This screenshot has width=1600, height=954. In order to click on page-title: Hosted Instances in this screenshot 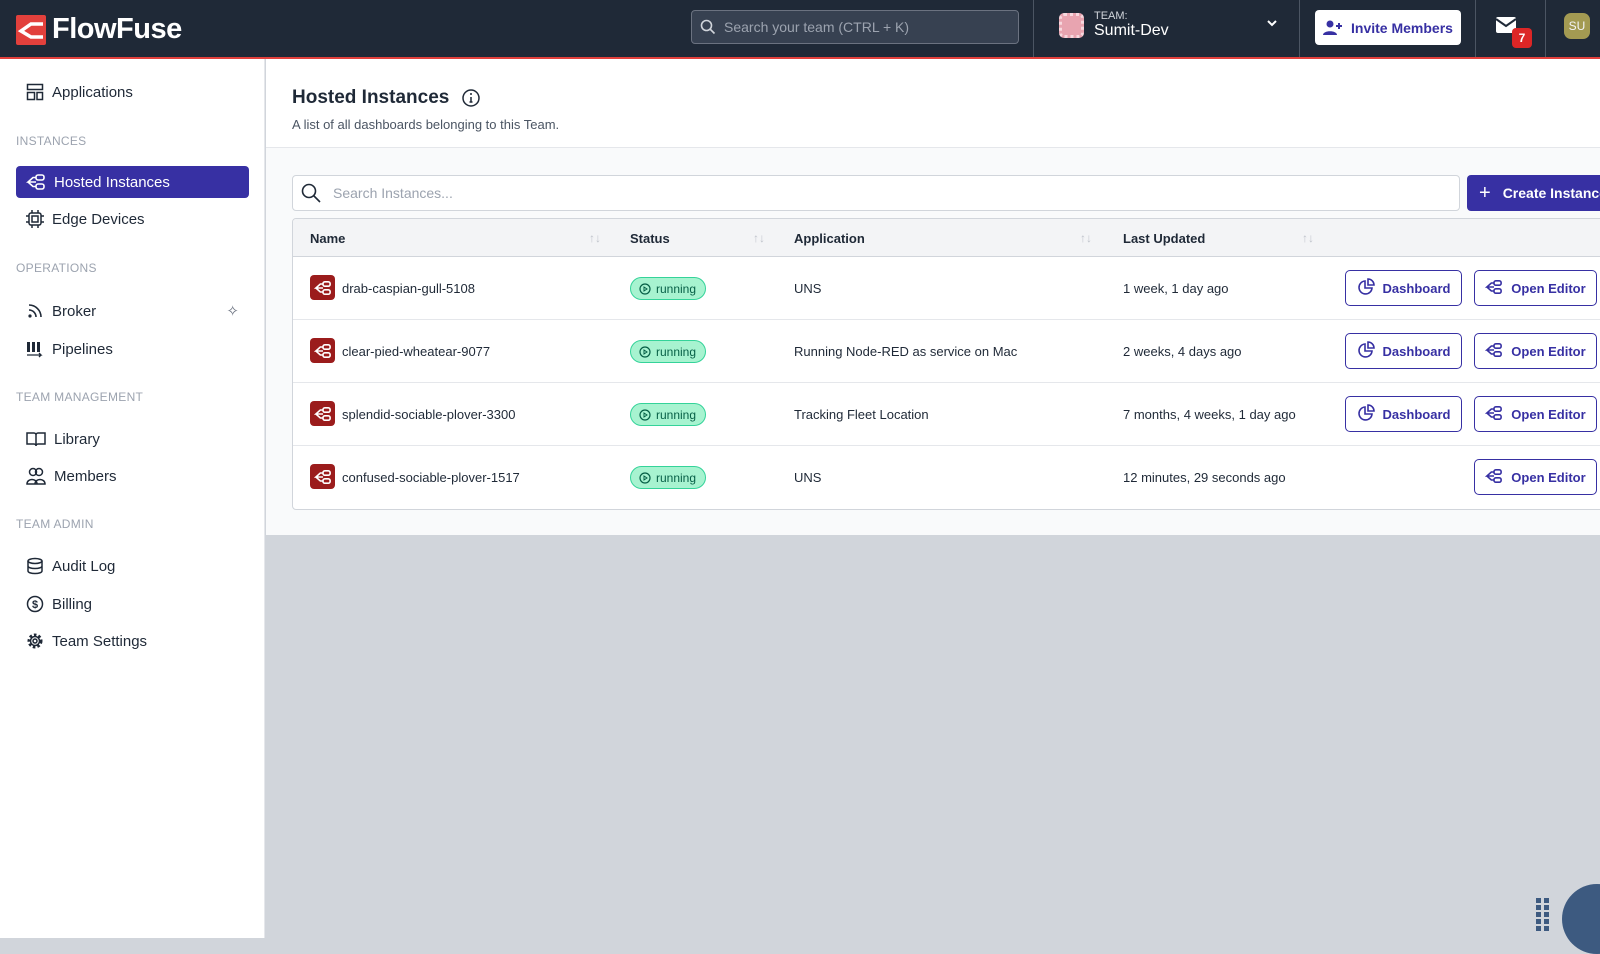, I will do `click(371, 97)`.